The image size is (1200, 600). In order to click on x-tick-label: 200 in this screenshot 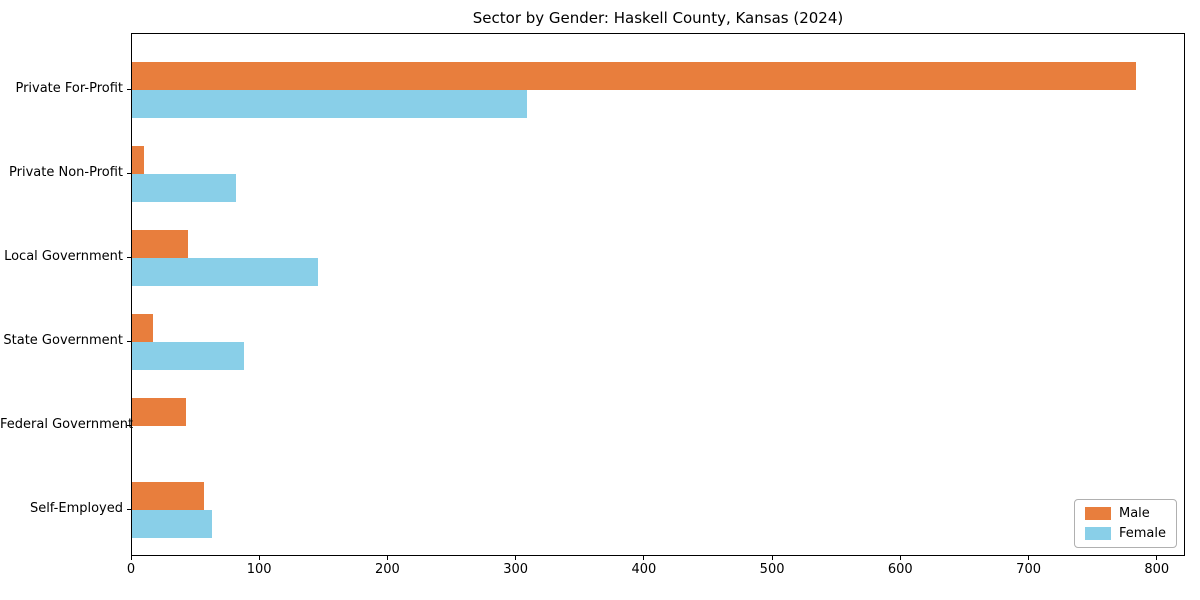, I will do `click(387, 569)`.